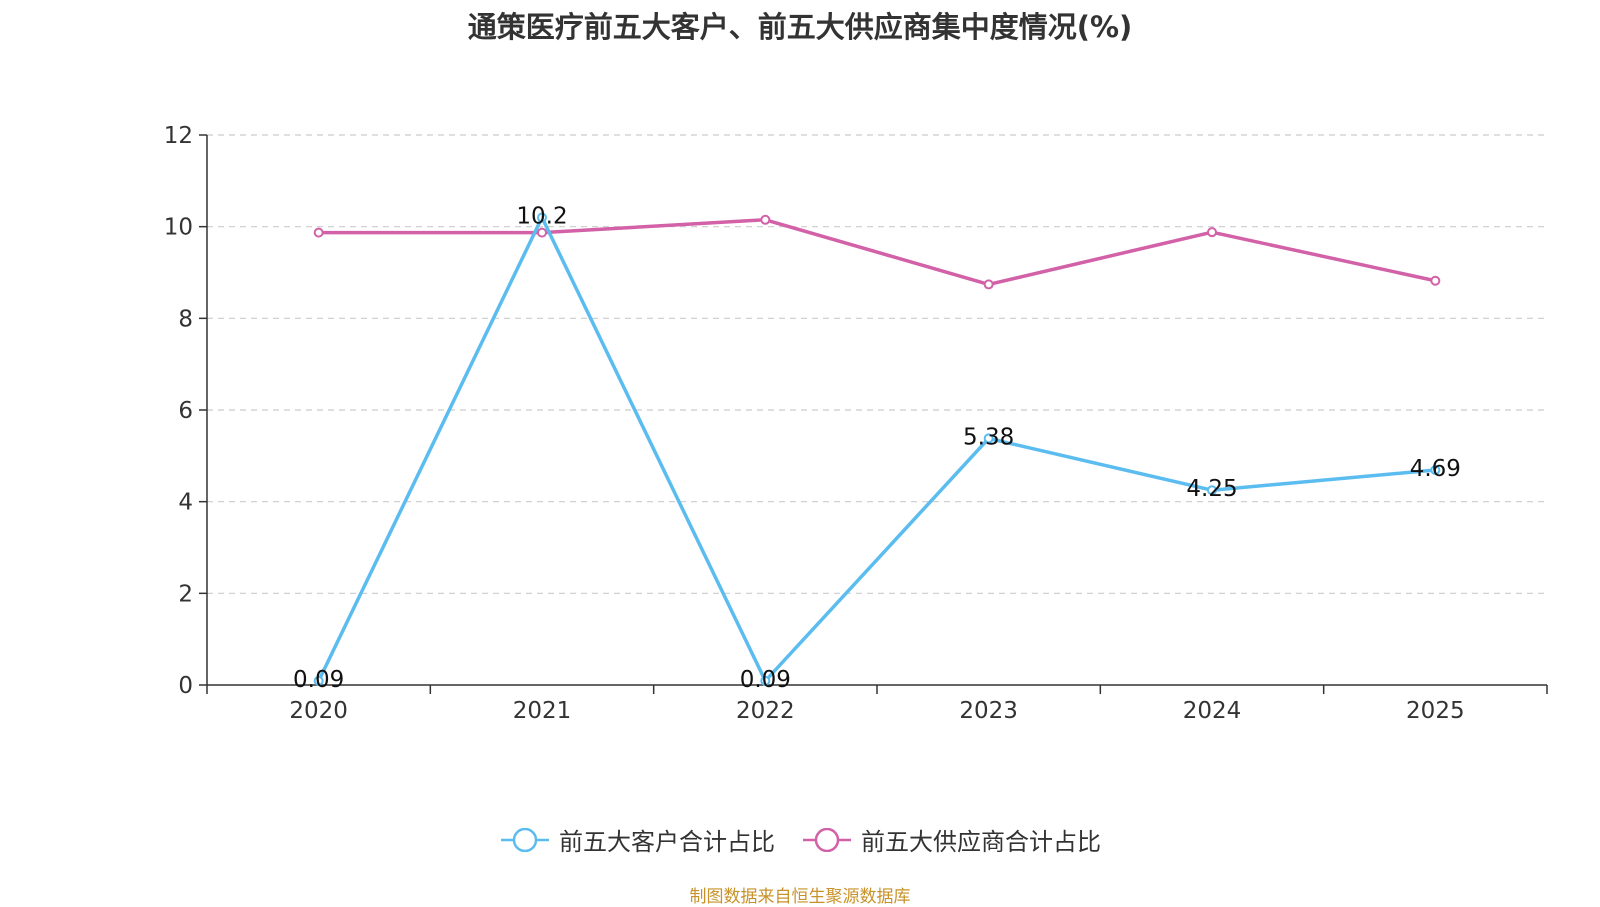  What do you see at coordinates (185, 594) in the screenshot?
I see `y-tick-label: 2` at bounding box center [185, 594].